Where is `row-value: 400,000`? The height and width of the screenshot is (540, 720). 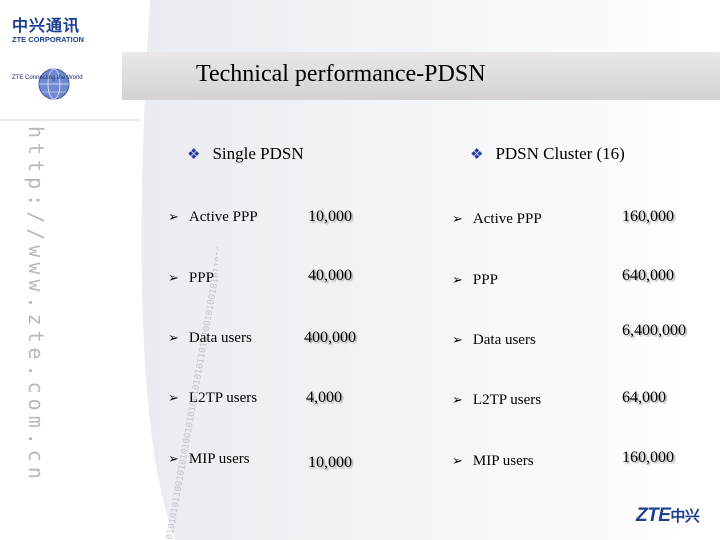
row-value: 400,000 is located at coordinates (330, 337).